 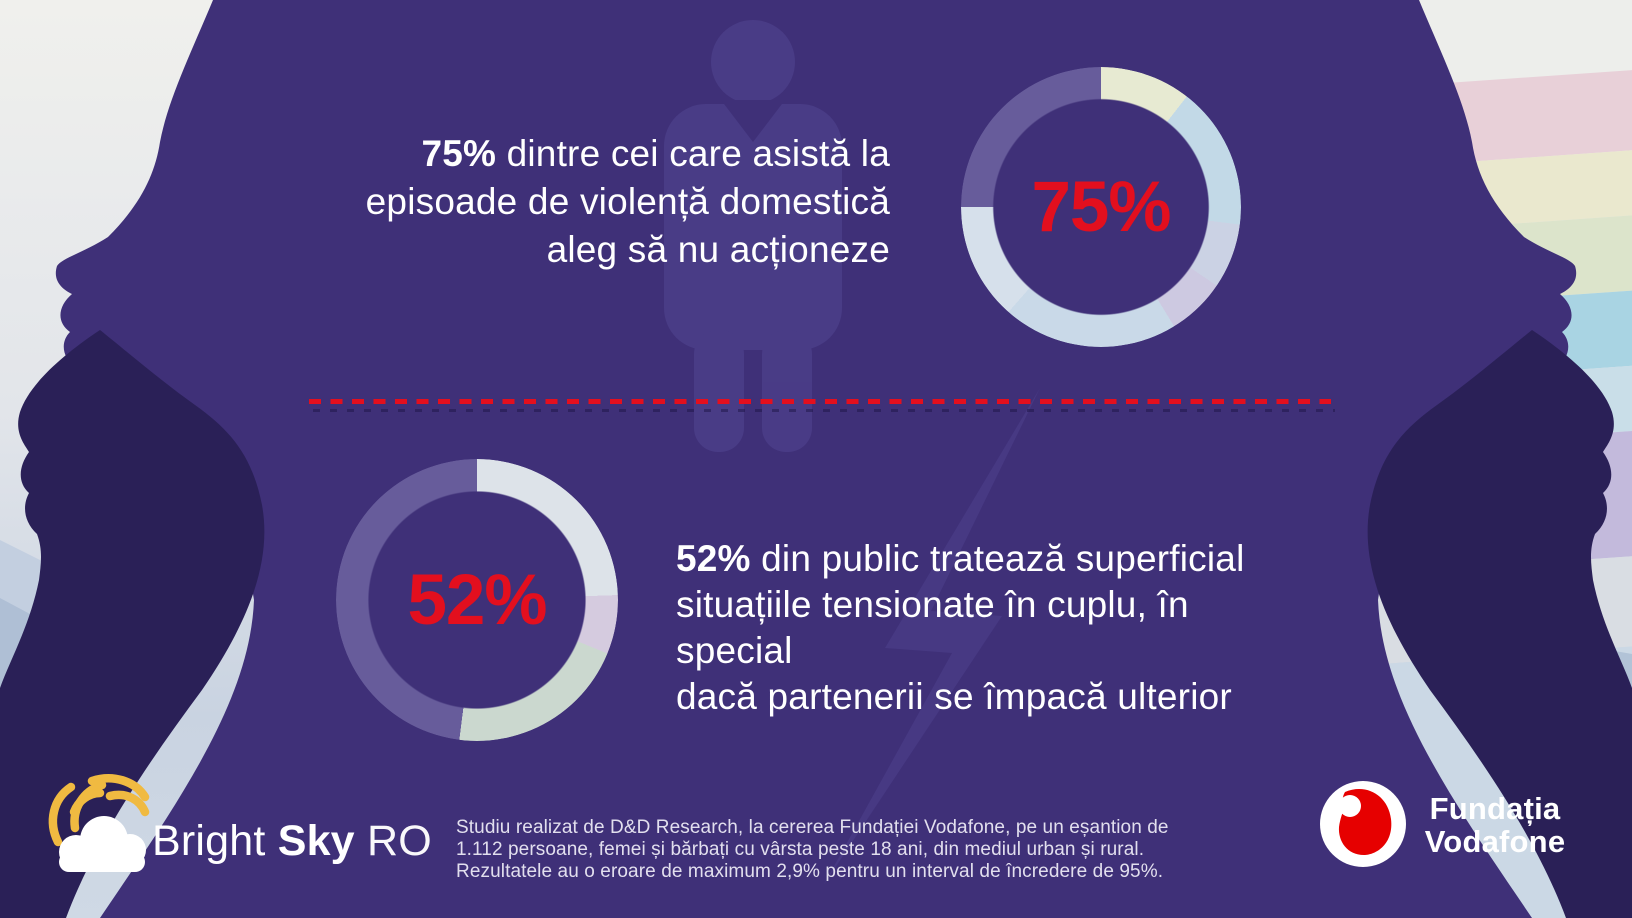 What do you see at coordinates (822, 405) in the screenshot?
I see `dashed-divider` at bounding box center [822, 405].